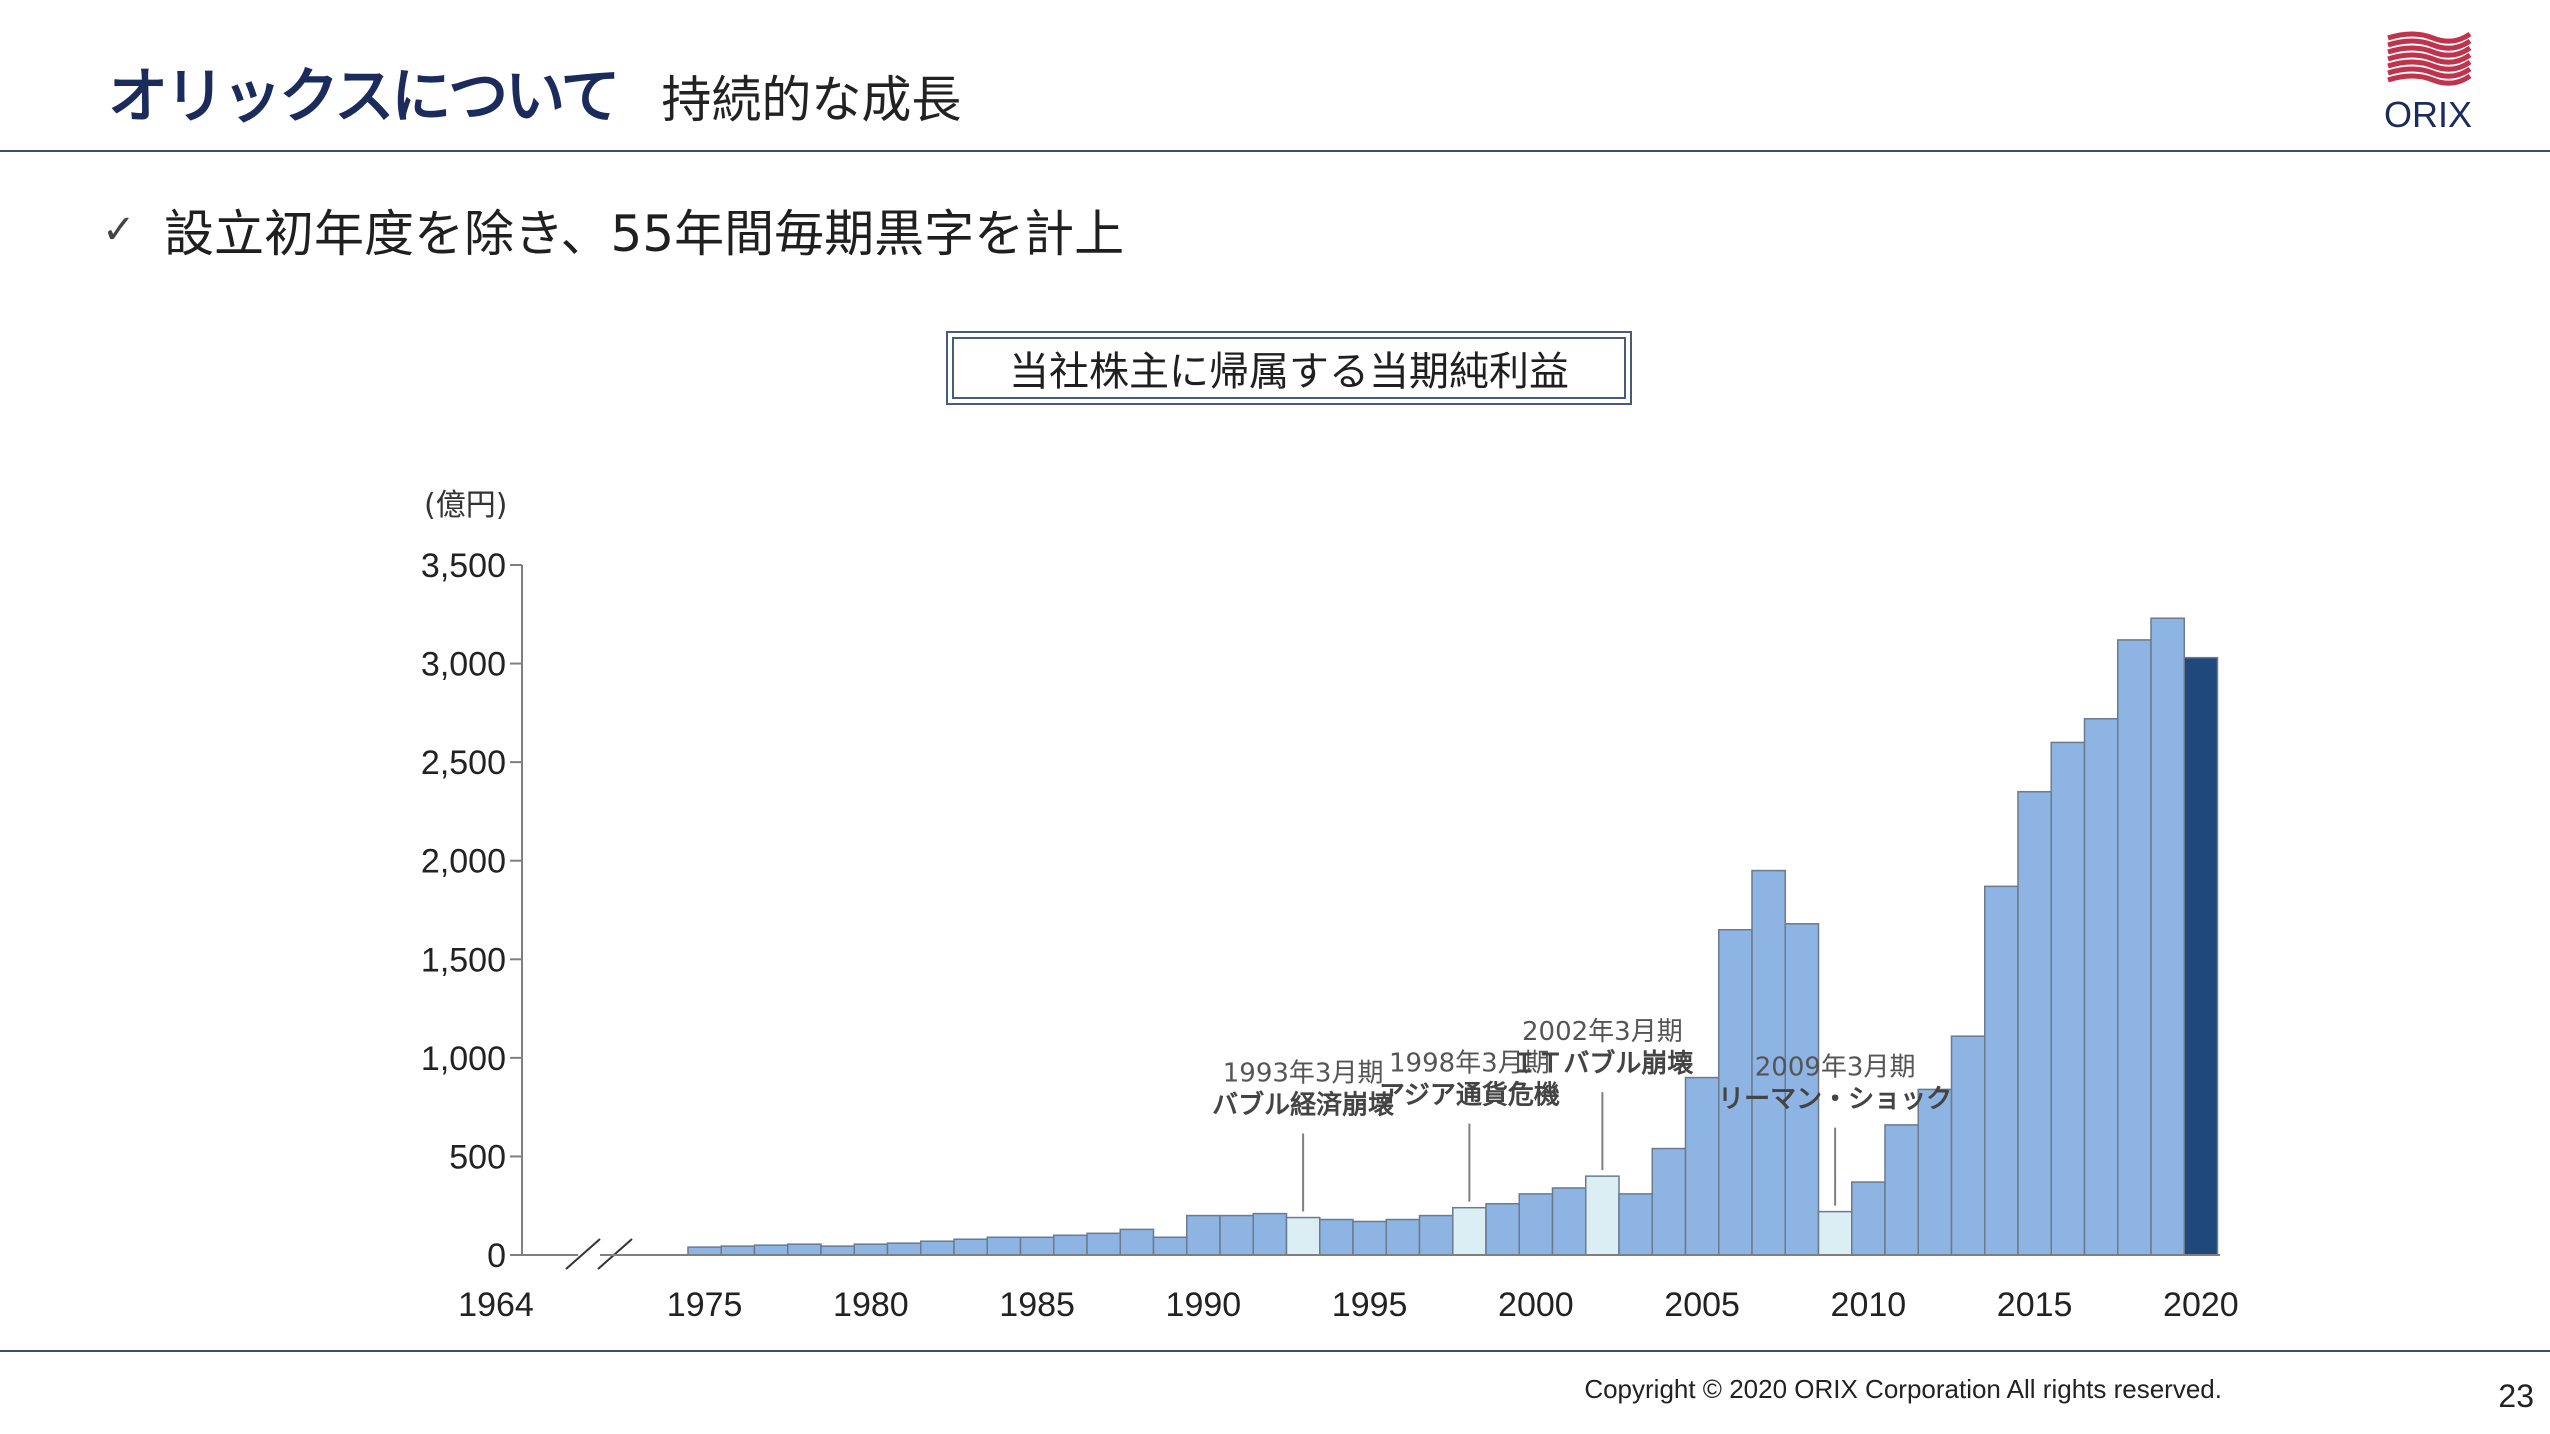  Describe the element at coordinates (2427, 114) in the screenshot. I see `logo-text: ORIX` at that location.